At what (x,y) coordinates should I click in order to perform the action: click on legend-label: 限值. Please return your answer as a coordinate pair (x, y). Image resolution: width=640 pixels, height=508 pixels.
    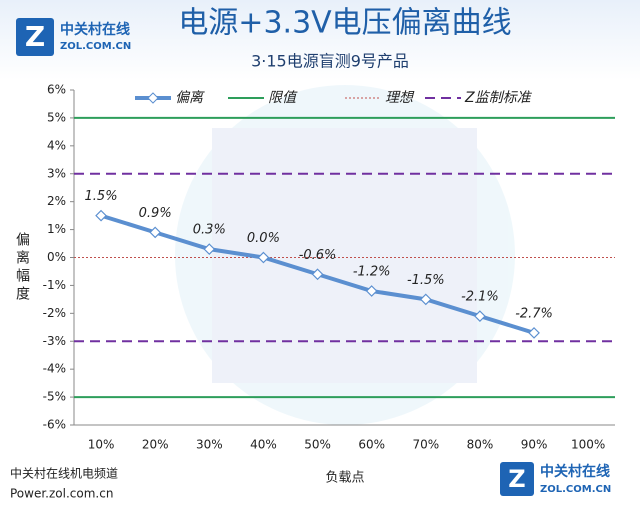
    Looking at the image, I should click on (283, 98).